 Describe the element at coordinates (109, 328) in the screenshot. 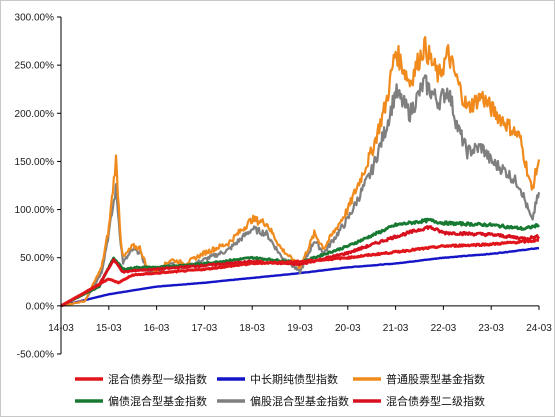

I see `x-tick-label: 15-03` at that location.